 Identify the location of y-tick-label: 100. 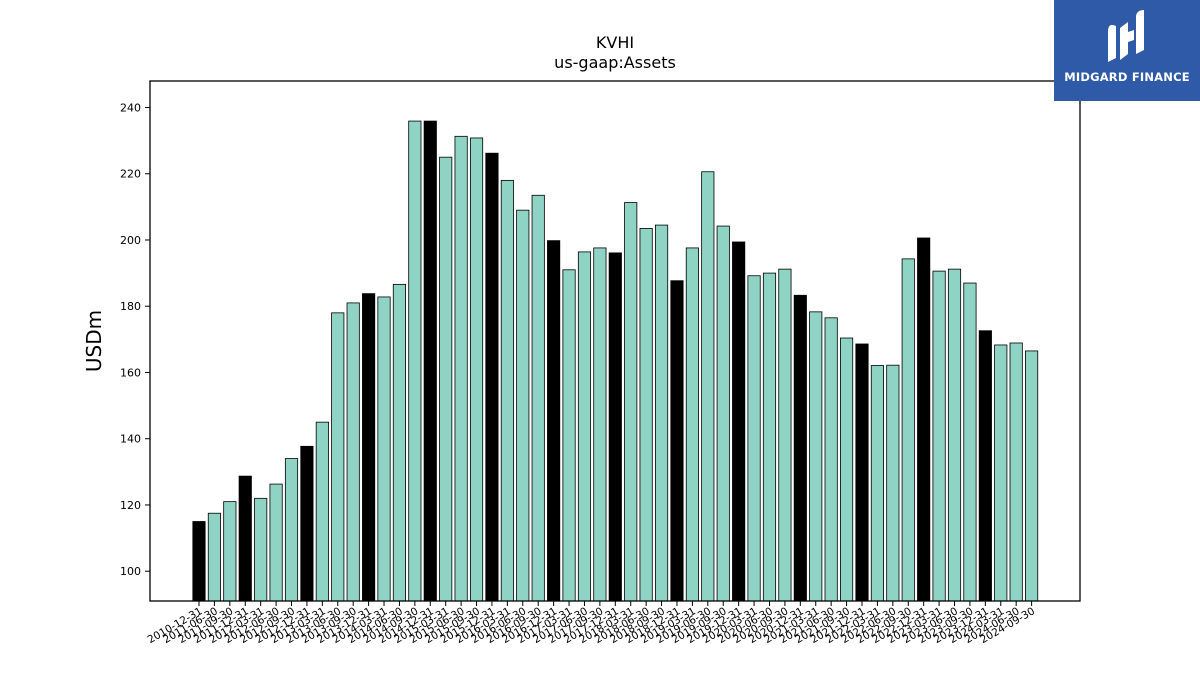
(130, 571).